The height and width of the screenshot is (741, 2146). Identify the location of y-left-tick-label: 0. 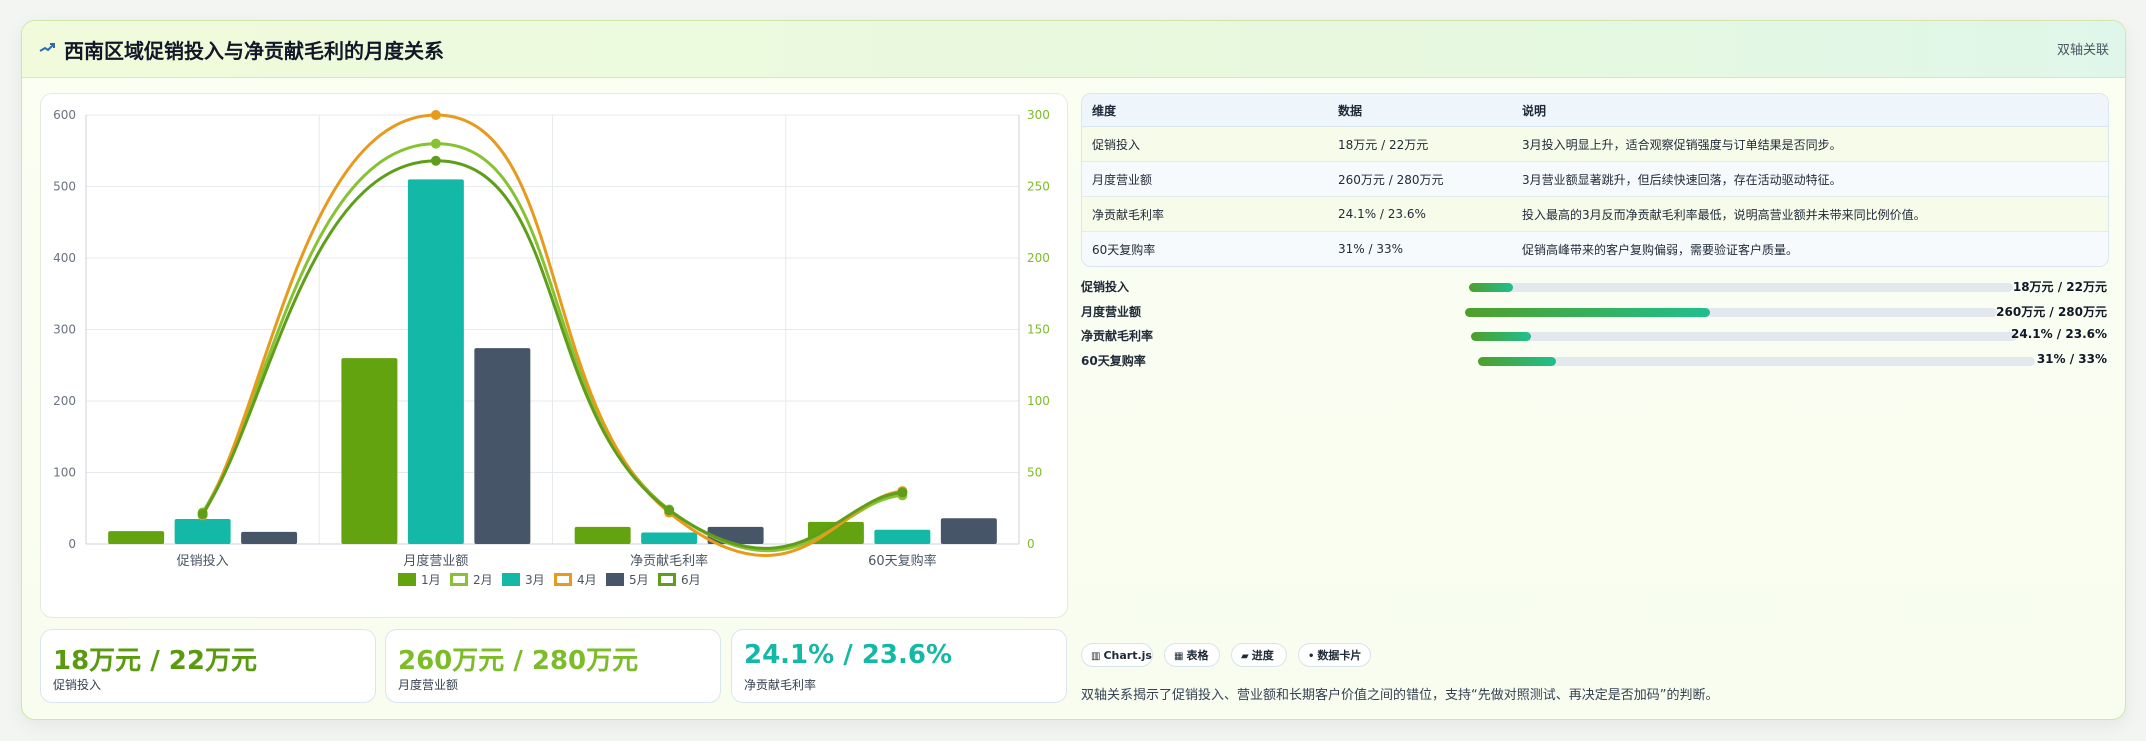
(72, 544).